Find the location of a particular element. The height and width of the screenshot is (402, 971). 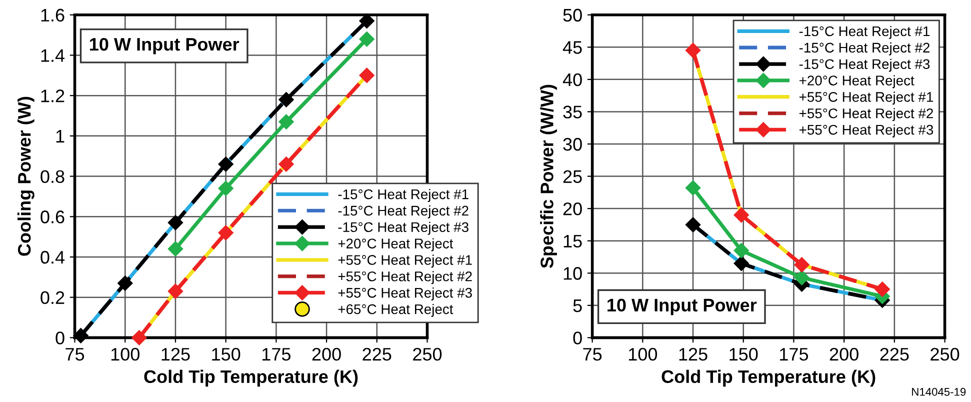

y-tick-label: 1.4 is located at coordinates (53, 55).